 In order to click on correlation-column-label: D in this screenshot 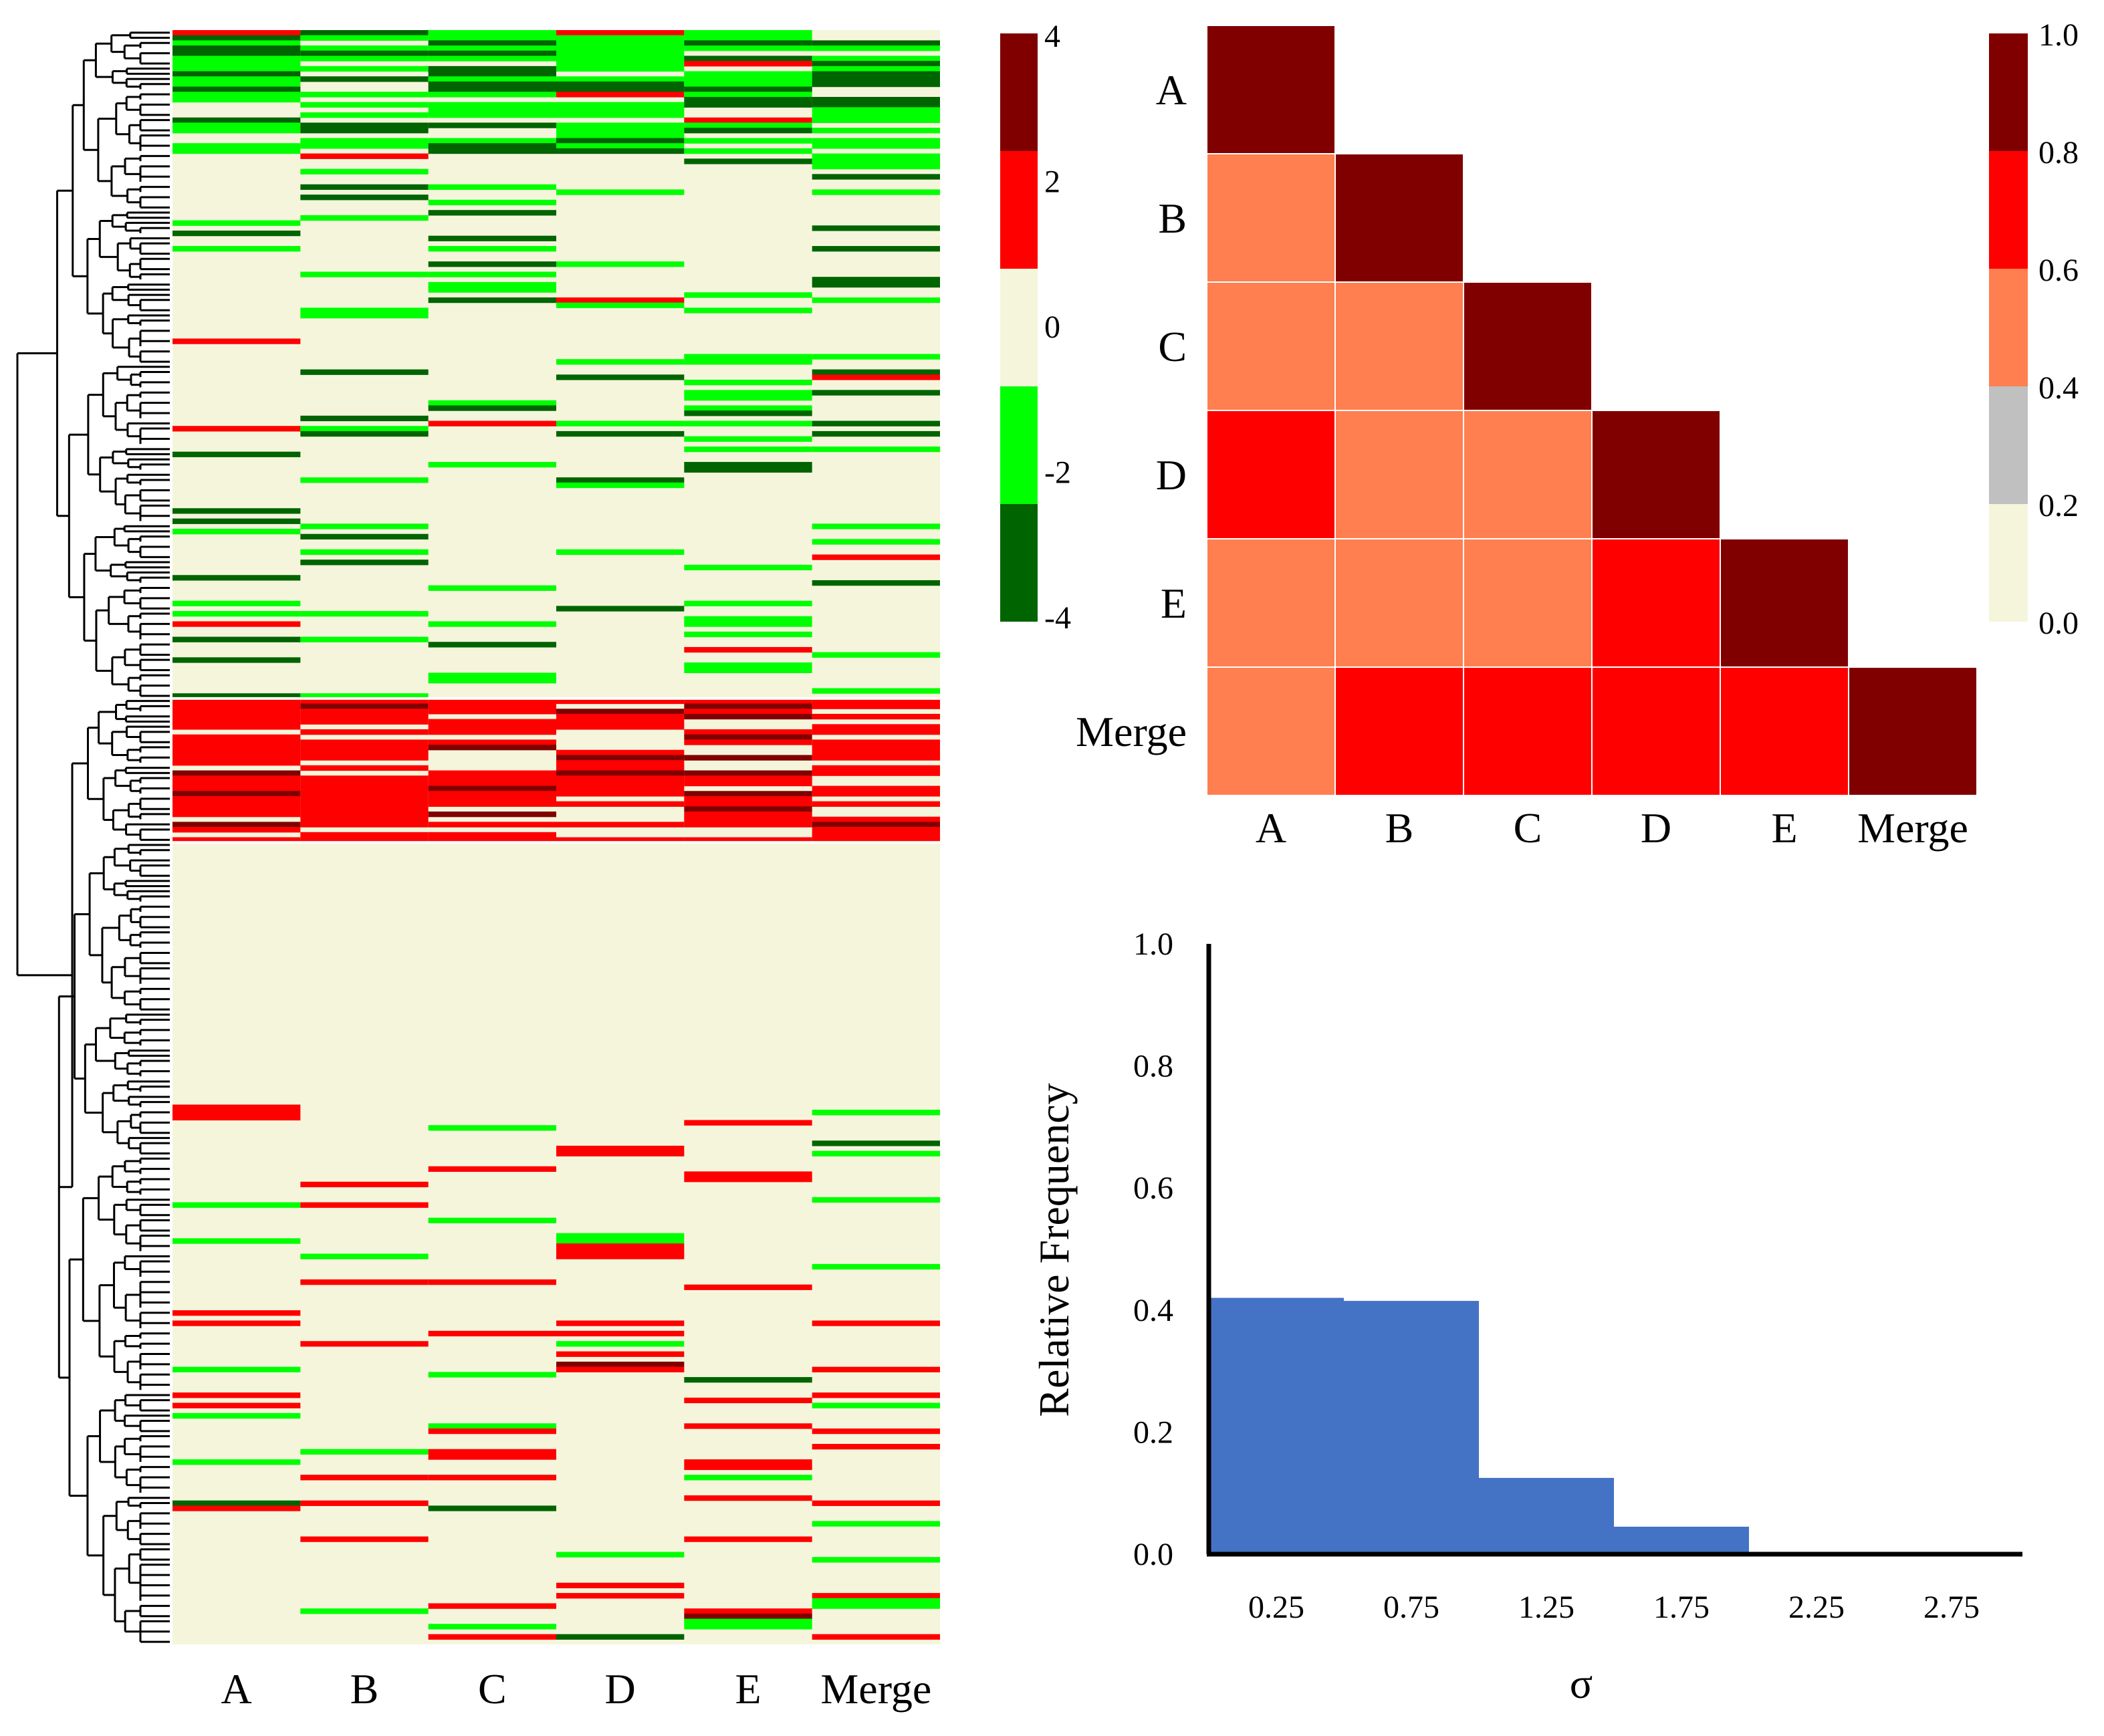, I will do `click(1656, 828)`.